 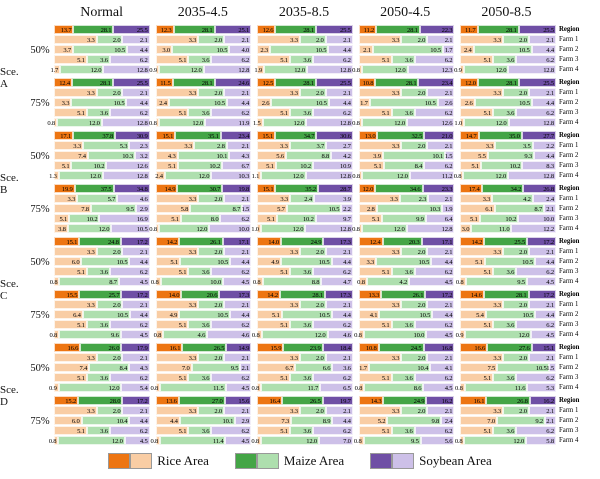 I want to click on segment-value: 4.3, so click(x=171, y=156).